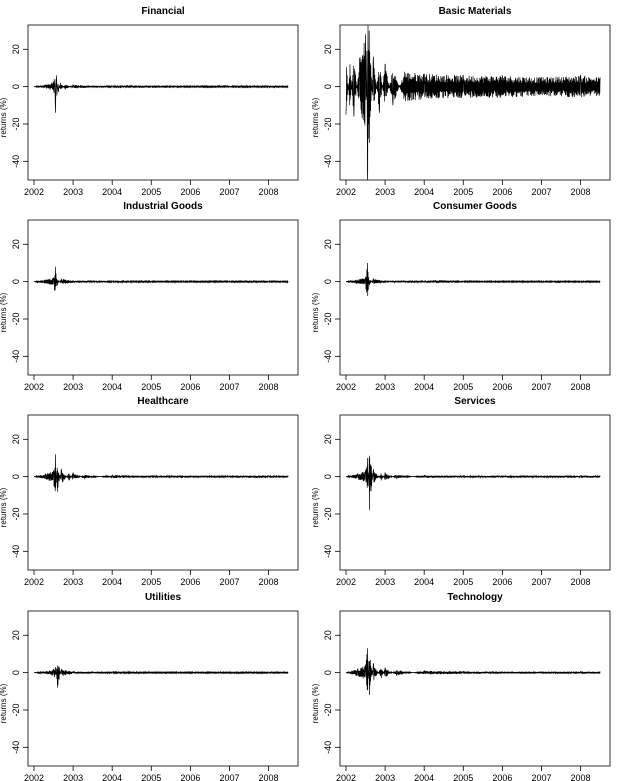  What do you see at coordinates (475, 206) in the screenshot?
I see `panel-title: Consumer Goods` at bounding box center [475, 206].